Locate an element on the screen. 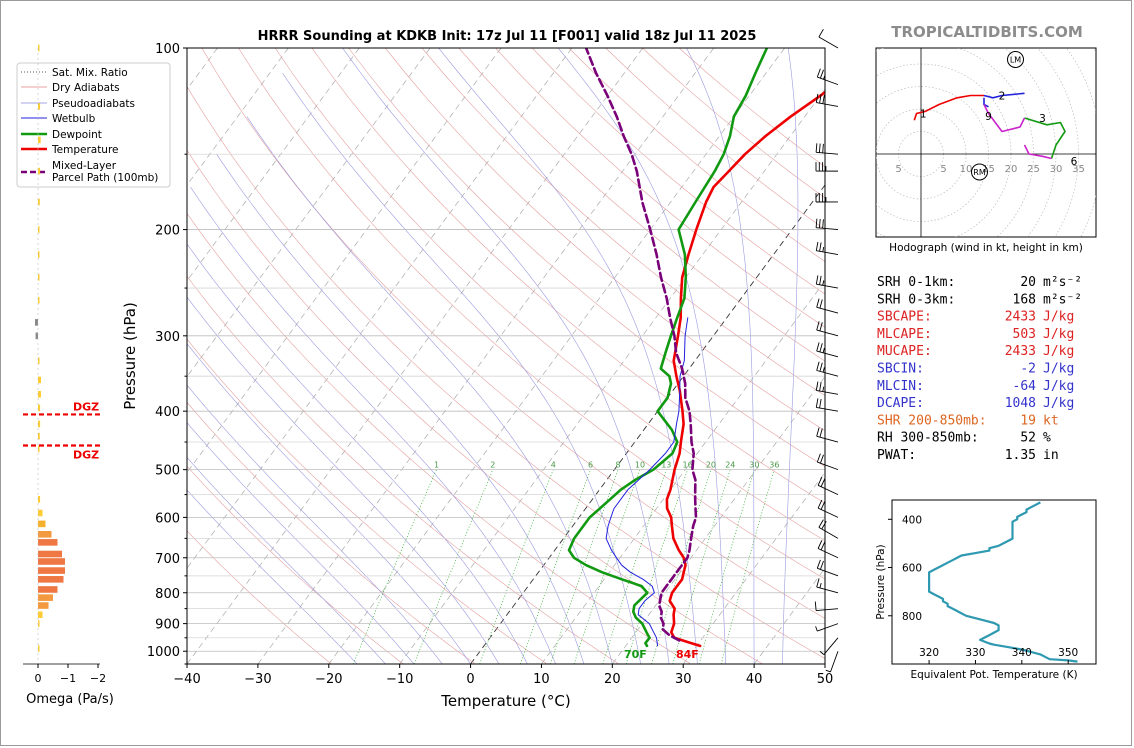 Image resolution: width=1134 pixels, height=748 pixels. mixing-ratio-label: 10 is located at coordinates (640, 465).